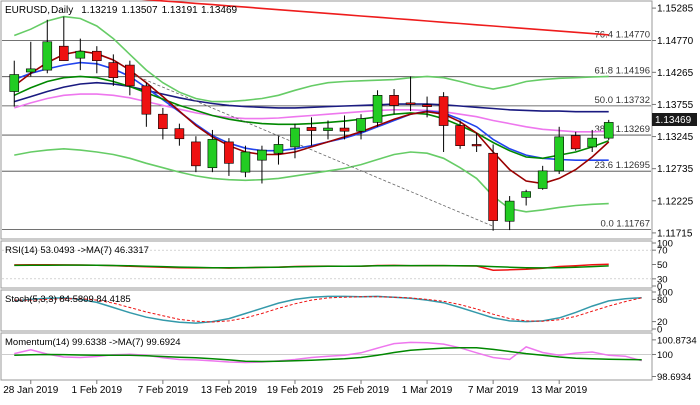 This screenshot has width=700, height=405. I want to click on symbol-label: EURUSD, so click(26, 10).